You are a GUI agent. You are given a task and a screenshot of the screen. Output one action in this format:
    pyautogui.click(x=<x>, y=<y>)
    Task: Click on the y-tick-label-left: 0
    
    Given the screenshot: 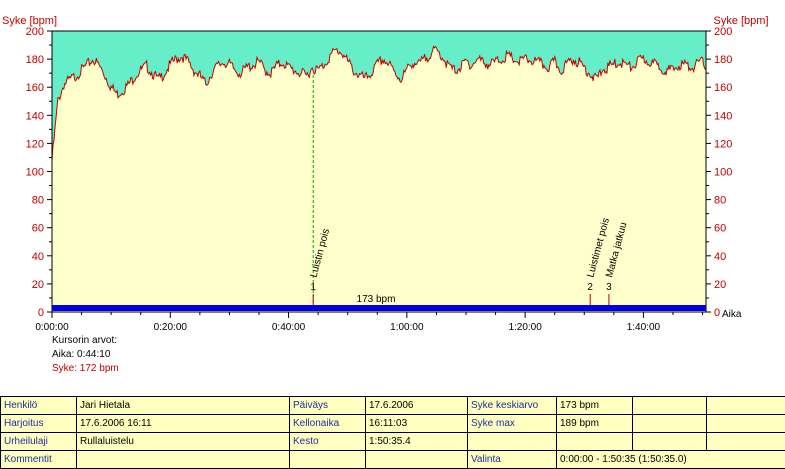 What is the action you would take?
    pyautogui.click(x=41, y=313)
    